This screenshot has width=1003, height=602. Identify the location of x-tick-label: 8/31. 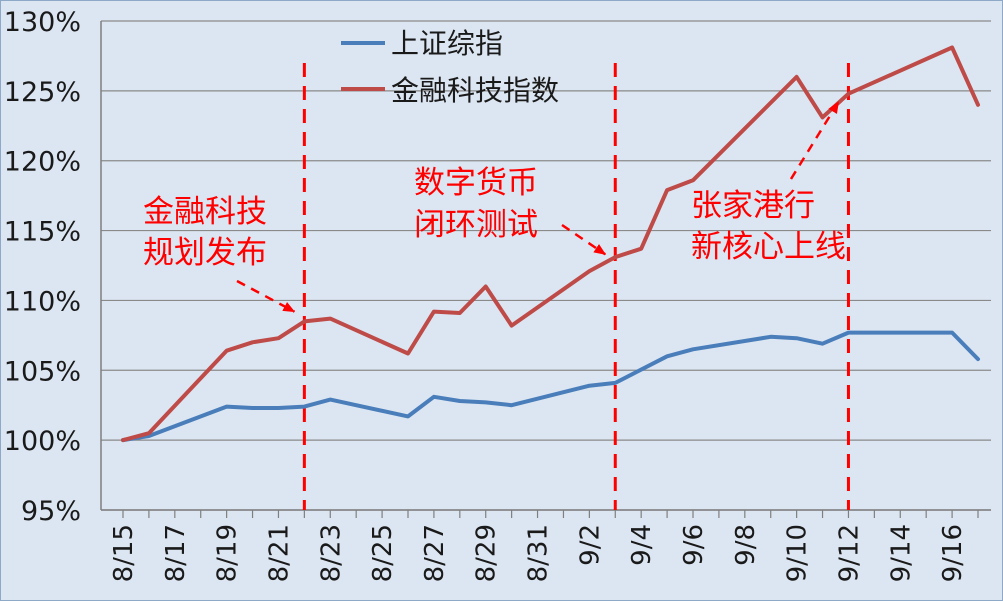
(539, 553).